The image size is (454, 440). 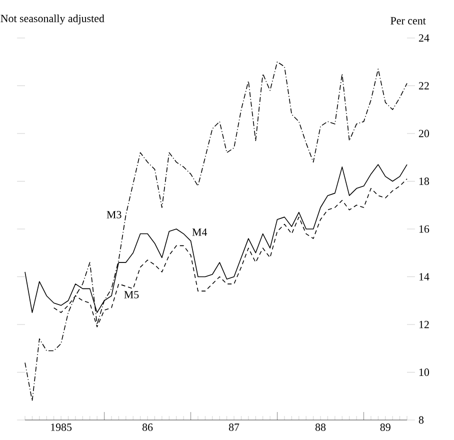 What do you see at coordinates (147, 427) in the screenshot?
I see `x-tick-label: 86` at bounding box center [147, 427].